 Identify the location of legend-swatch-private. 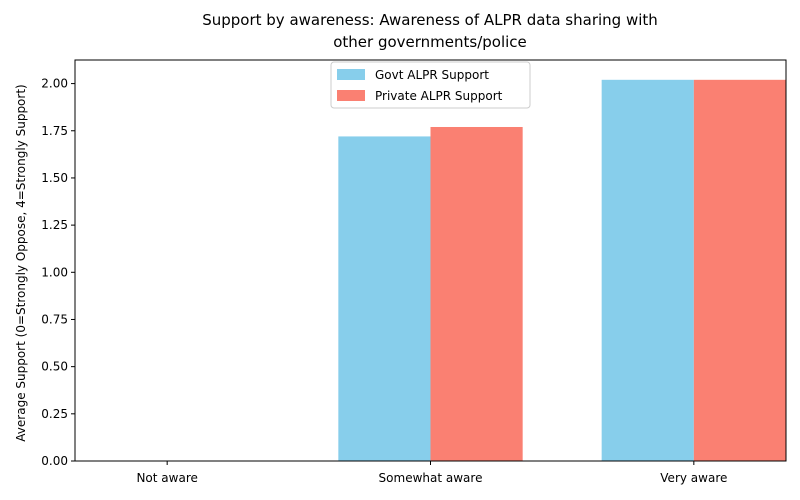
(351, 95).